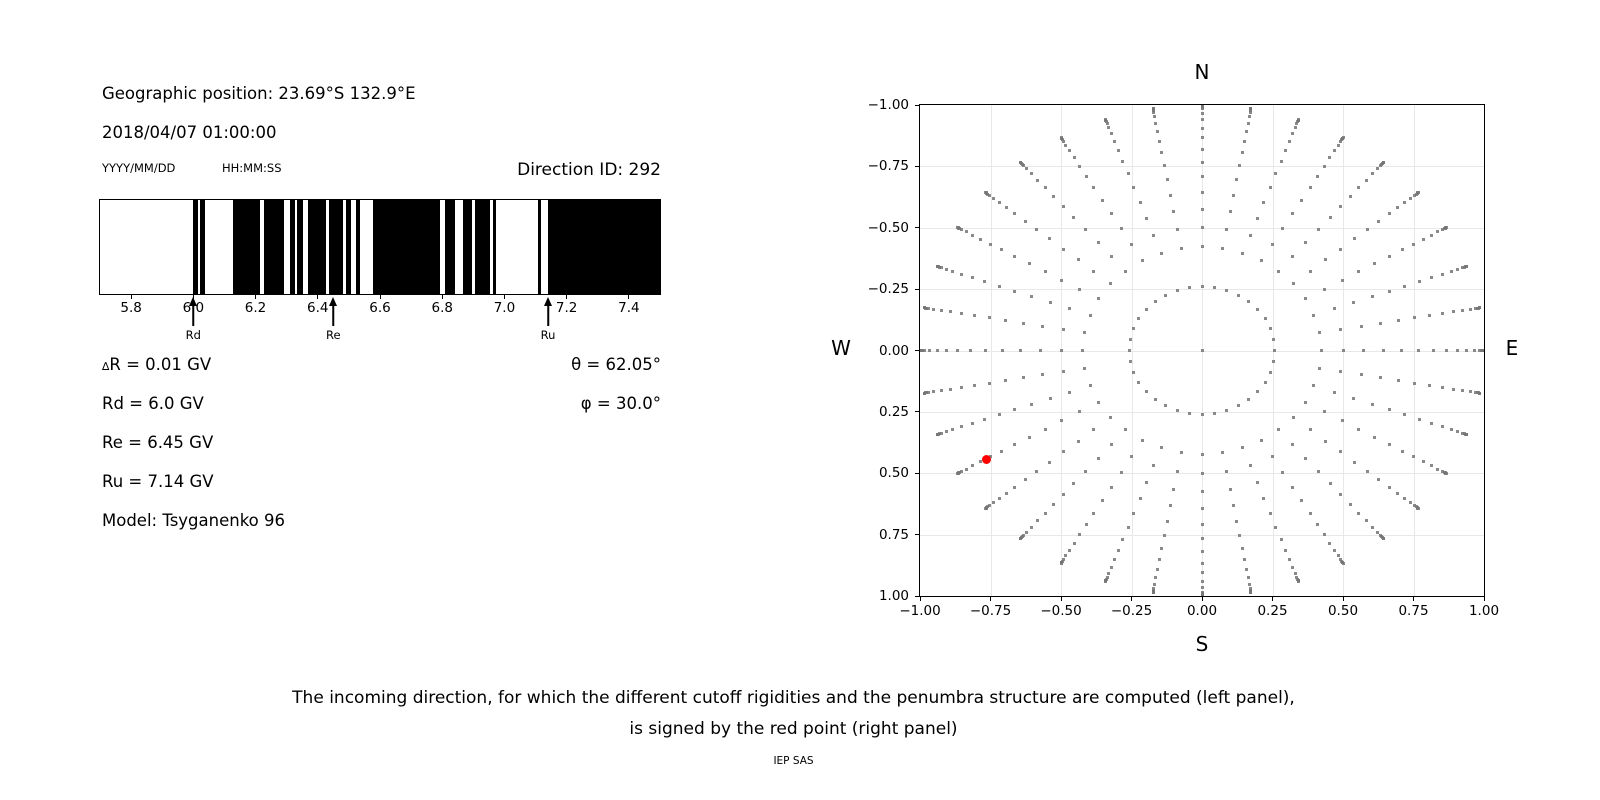 The height and width of the screenshot is (800, 1600). I want to click on scatter-y-tick-label: 1.00, so click(893, 596).